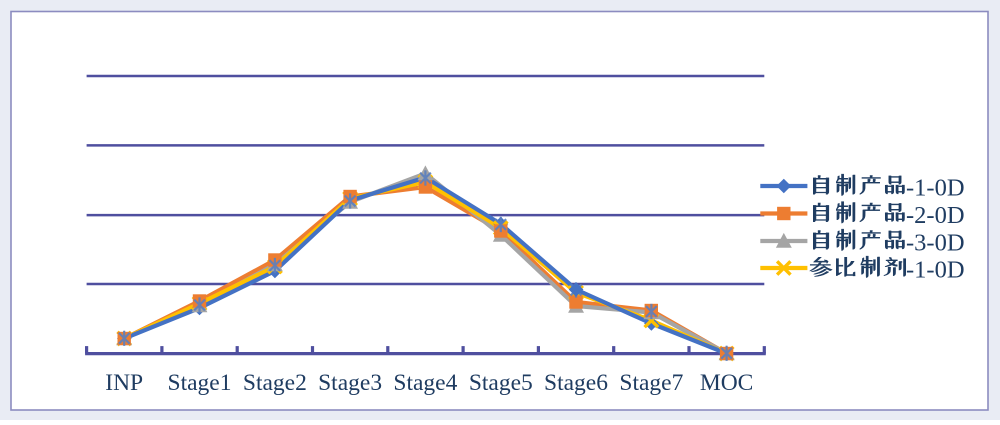 This screenshot has width=1000, height=425. What do you see at coordinates (935, 215) in the screenshot?
I see `svg-text: -2-0D` at bounding box center [935, 215].